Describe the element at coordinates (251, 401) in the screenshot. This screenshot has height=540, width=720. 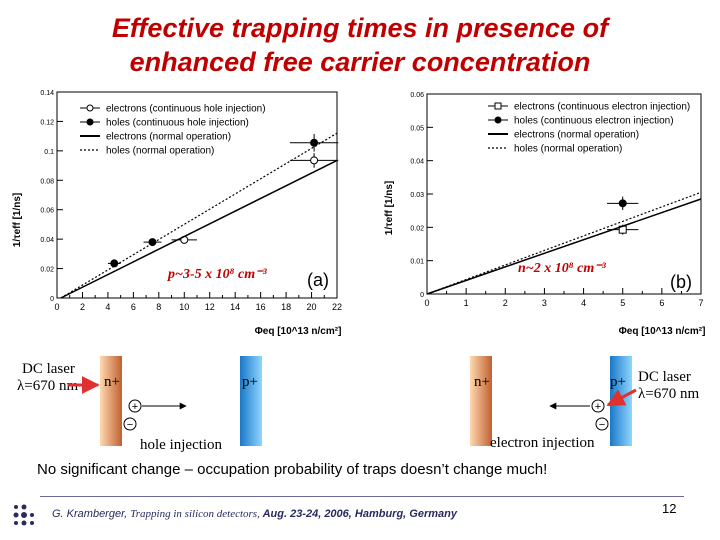
I see `left-p-layer` at that location.